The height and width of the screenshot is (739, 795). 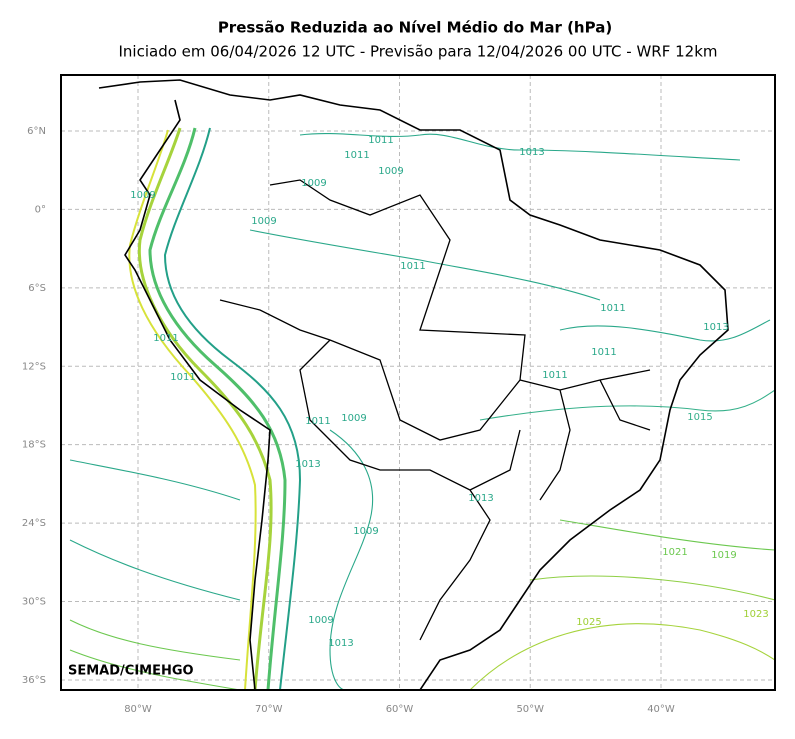 What do you see at coordinates (138, 709) in the screenshot?
I see `lon-tick-label: 80°W` at bounding box center [138, 709].